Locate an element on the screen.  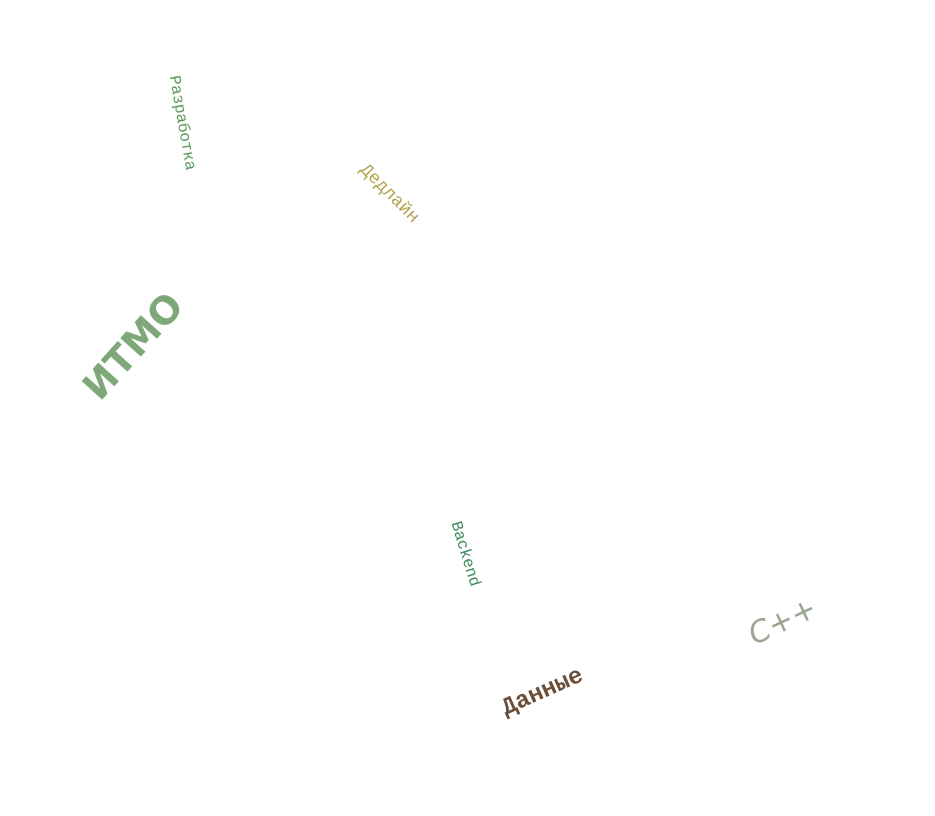
word-dannye: Данные is located at coordinates (542, 692).